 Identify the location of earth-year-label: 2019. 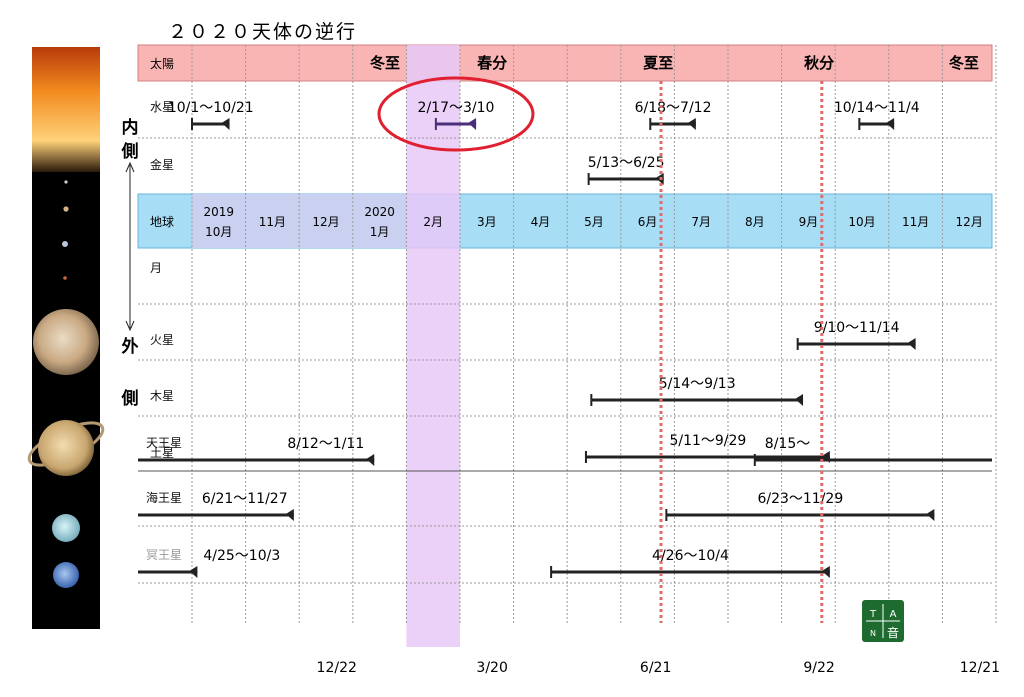
(219, 212).